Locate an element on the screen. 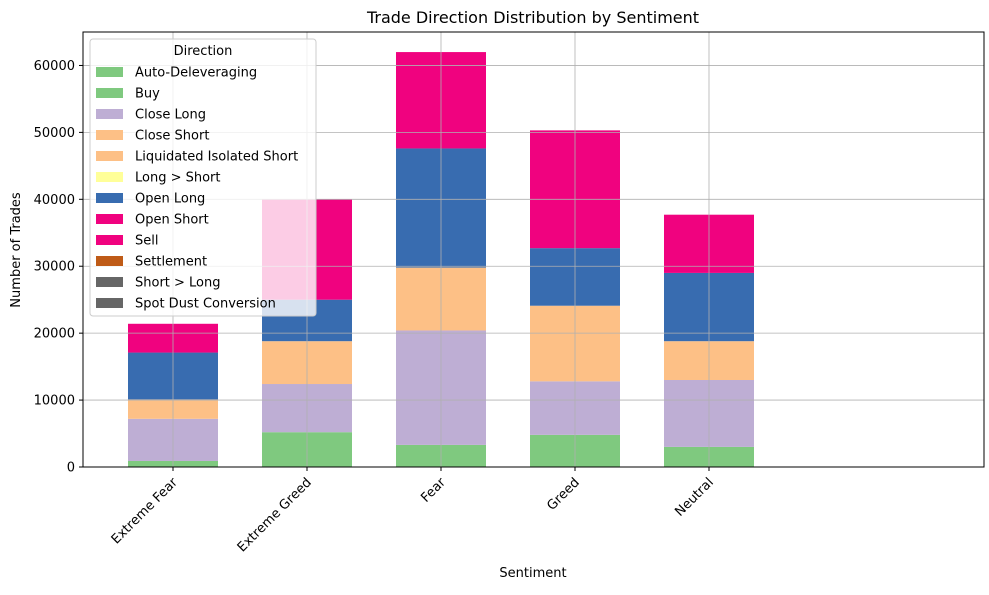  x-tick-label: Extreme Greed is located at coordinates (275, 515).